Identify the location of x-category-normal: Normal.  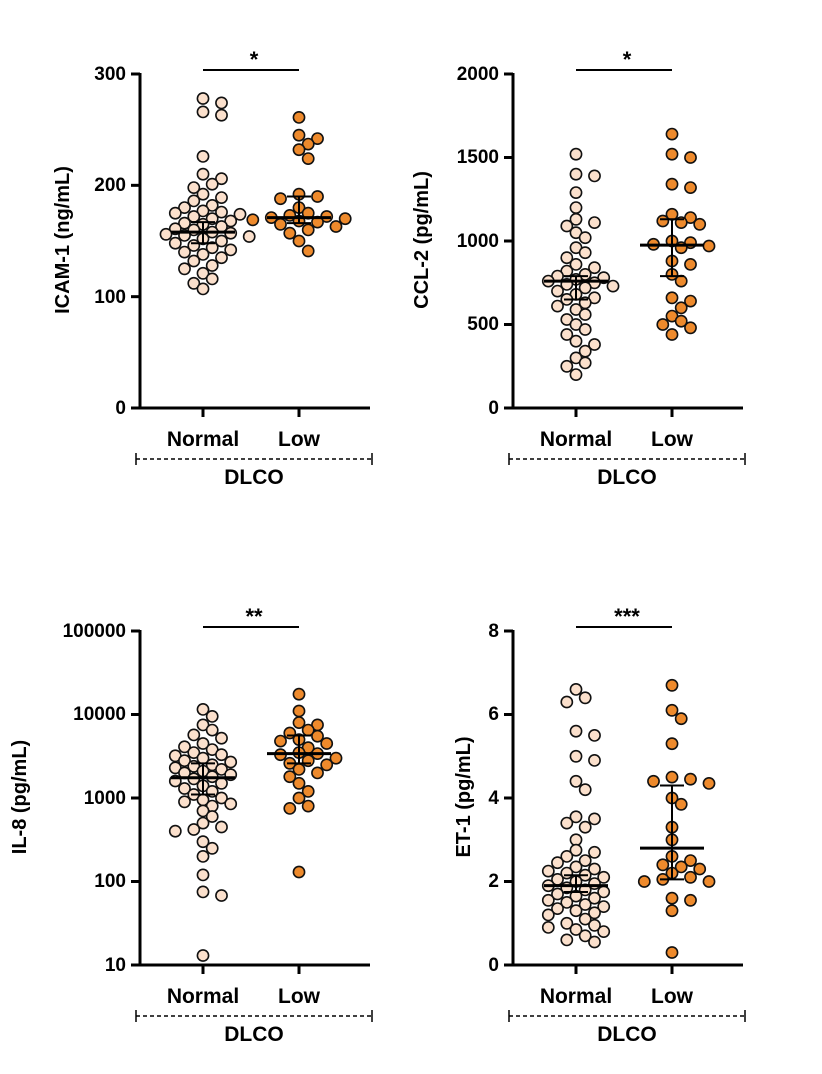
(576, 439).